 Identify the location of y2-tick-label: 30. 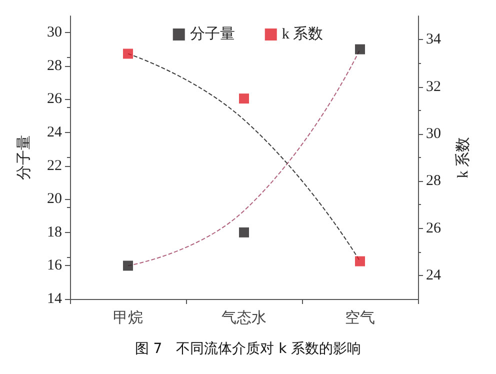
(433, 134).